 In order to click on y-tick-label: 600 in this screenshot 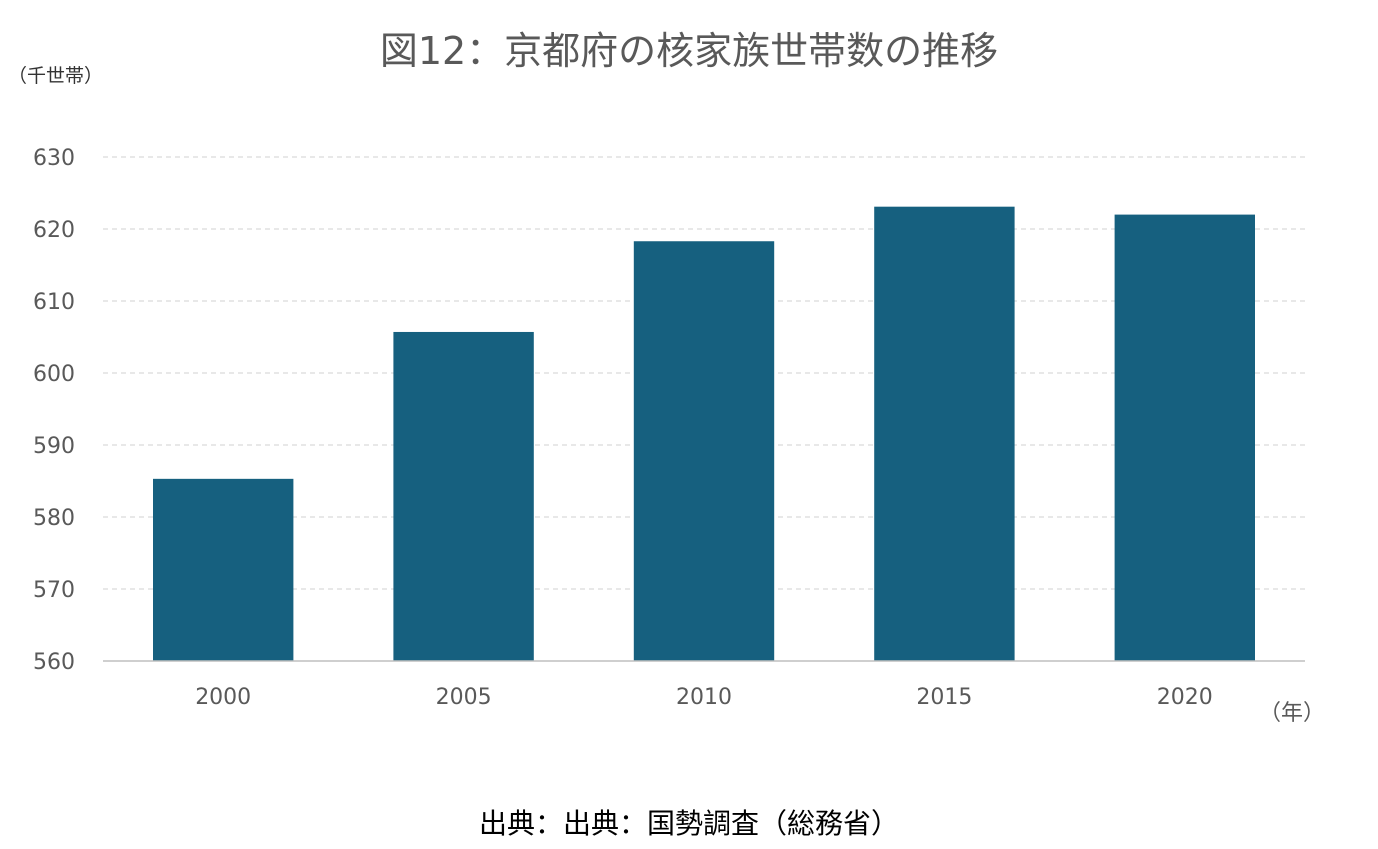, I will do `click(54, 374)`.